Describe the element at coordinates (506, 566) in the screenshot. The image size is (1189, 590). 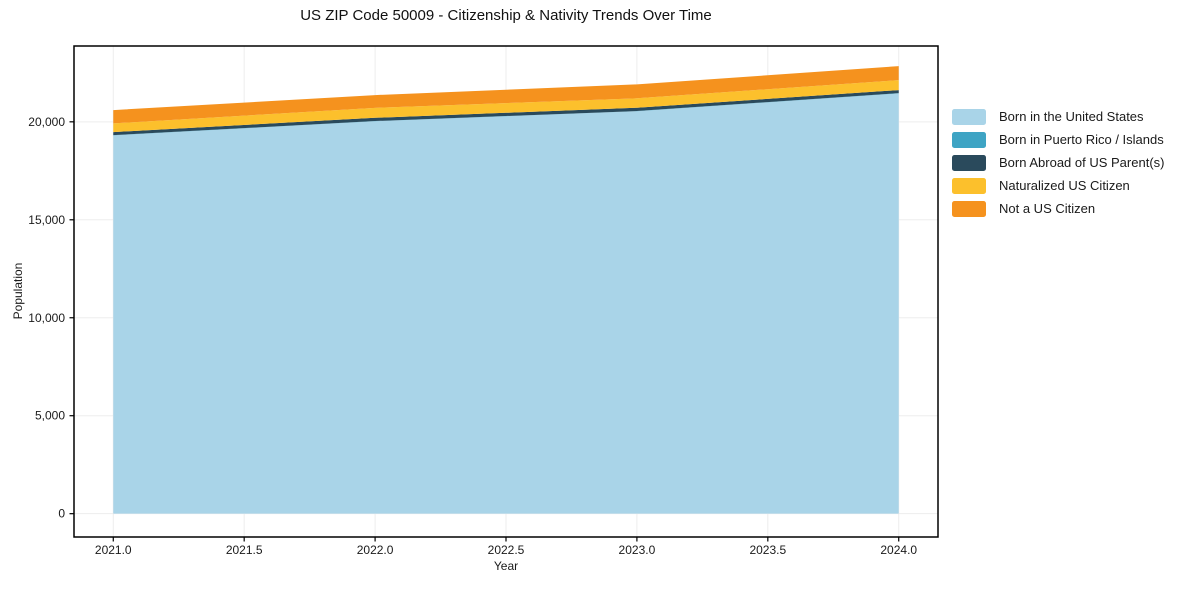
I see `x-axis-label: Year` at that location.